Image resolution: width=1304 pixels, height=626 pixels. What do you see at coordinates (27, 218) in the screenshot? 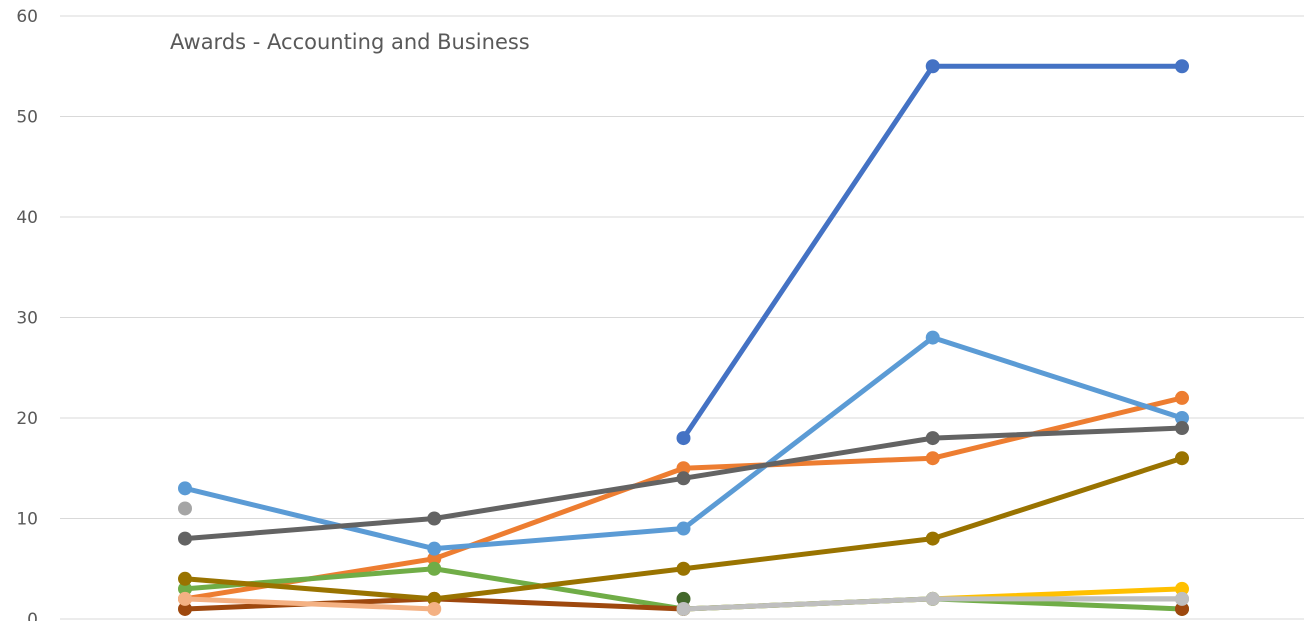
I see `y-tick-label: 40` at bounding box center [27, 218].